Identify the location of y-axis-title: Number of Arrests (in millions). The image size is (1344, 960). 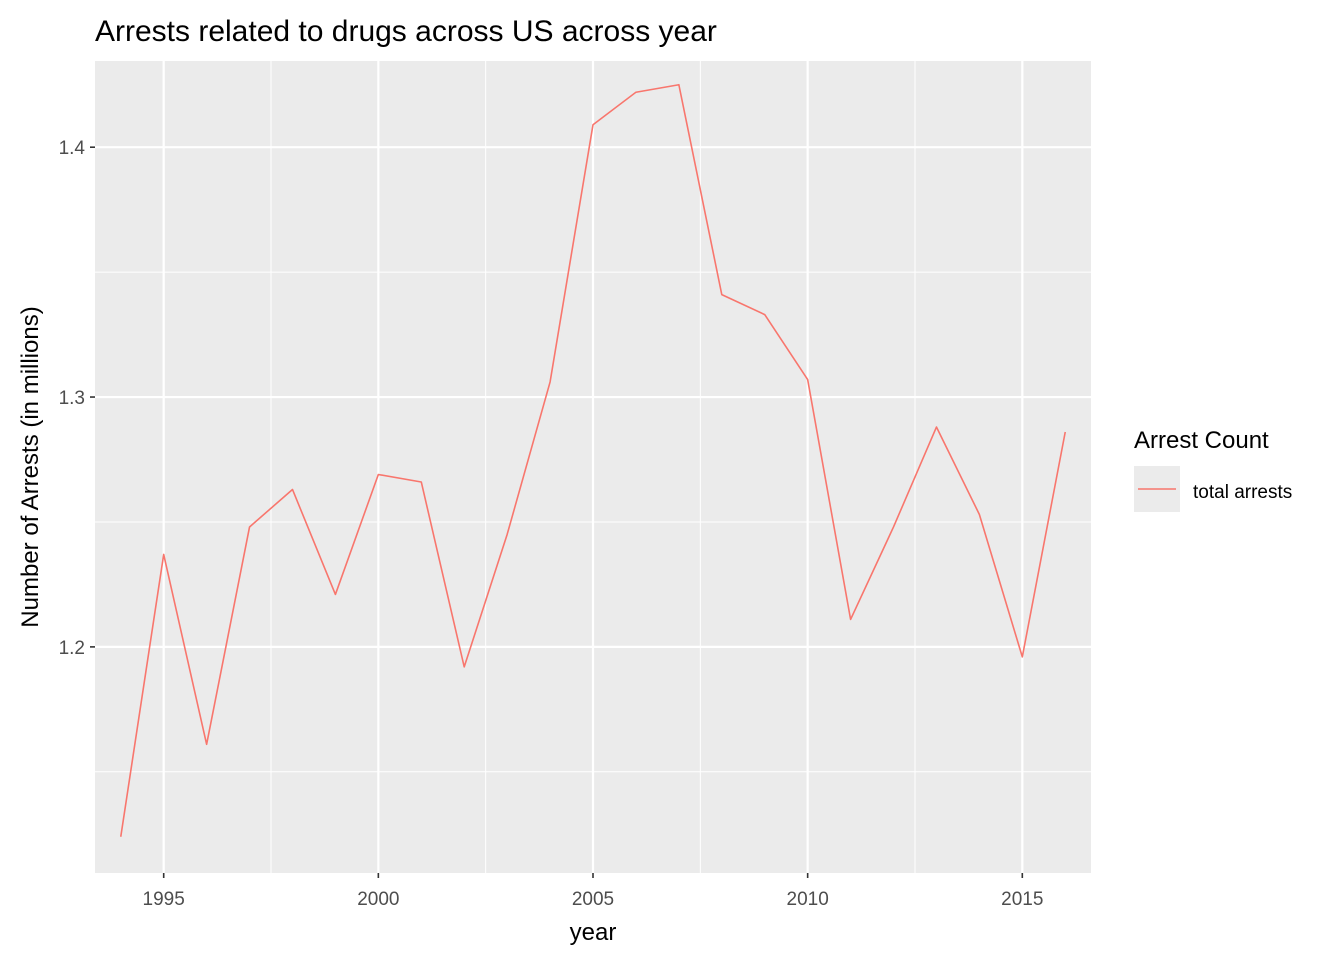
(30, 466).